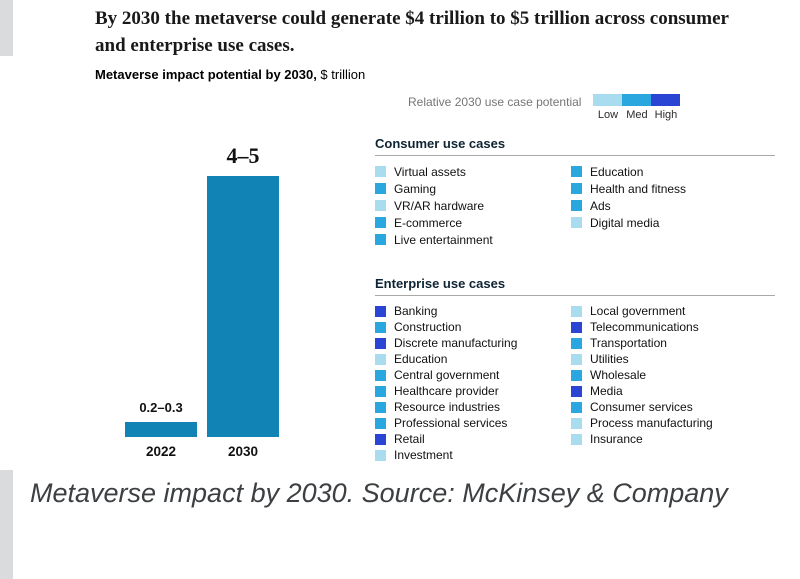 This screenshot has height=579, width=800. I want to click on use-case-label: Virtual assets, so click(430, 171).